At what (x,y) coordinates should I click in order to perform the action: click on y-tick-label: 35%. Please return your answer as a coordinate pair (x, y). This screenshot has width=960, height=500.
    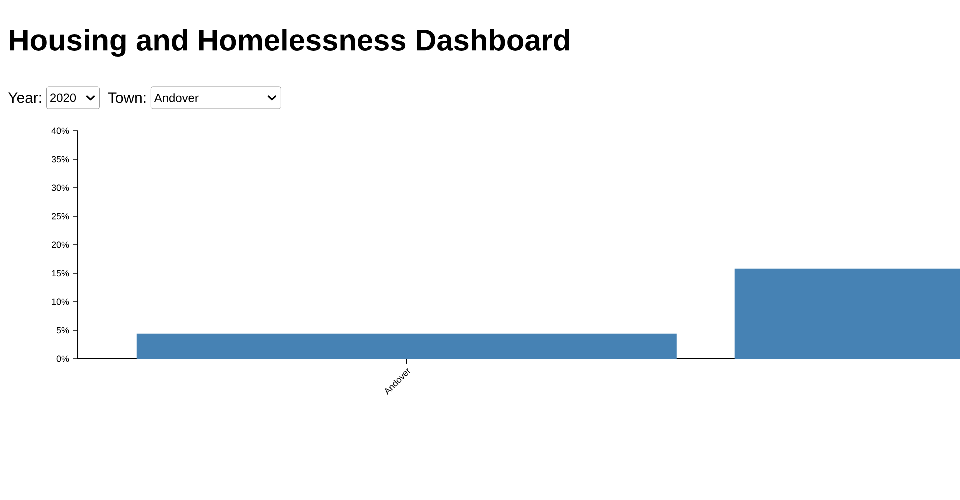
    Looking at the image, I should click on (61, 159).